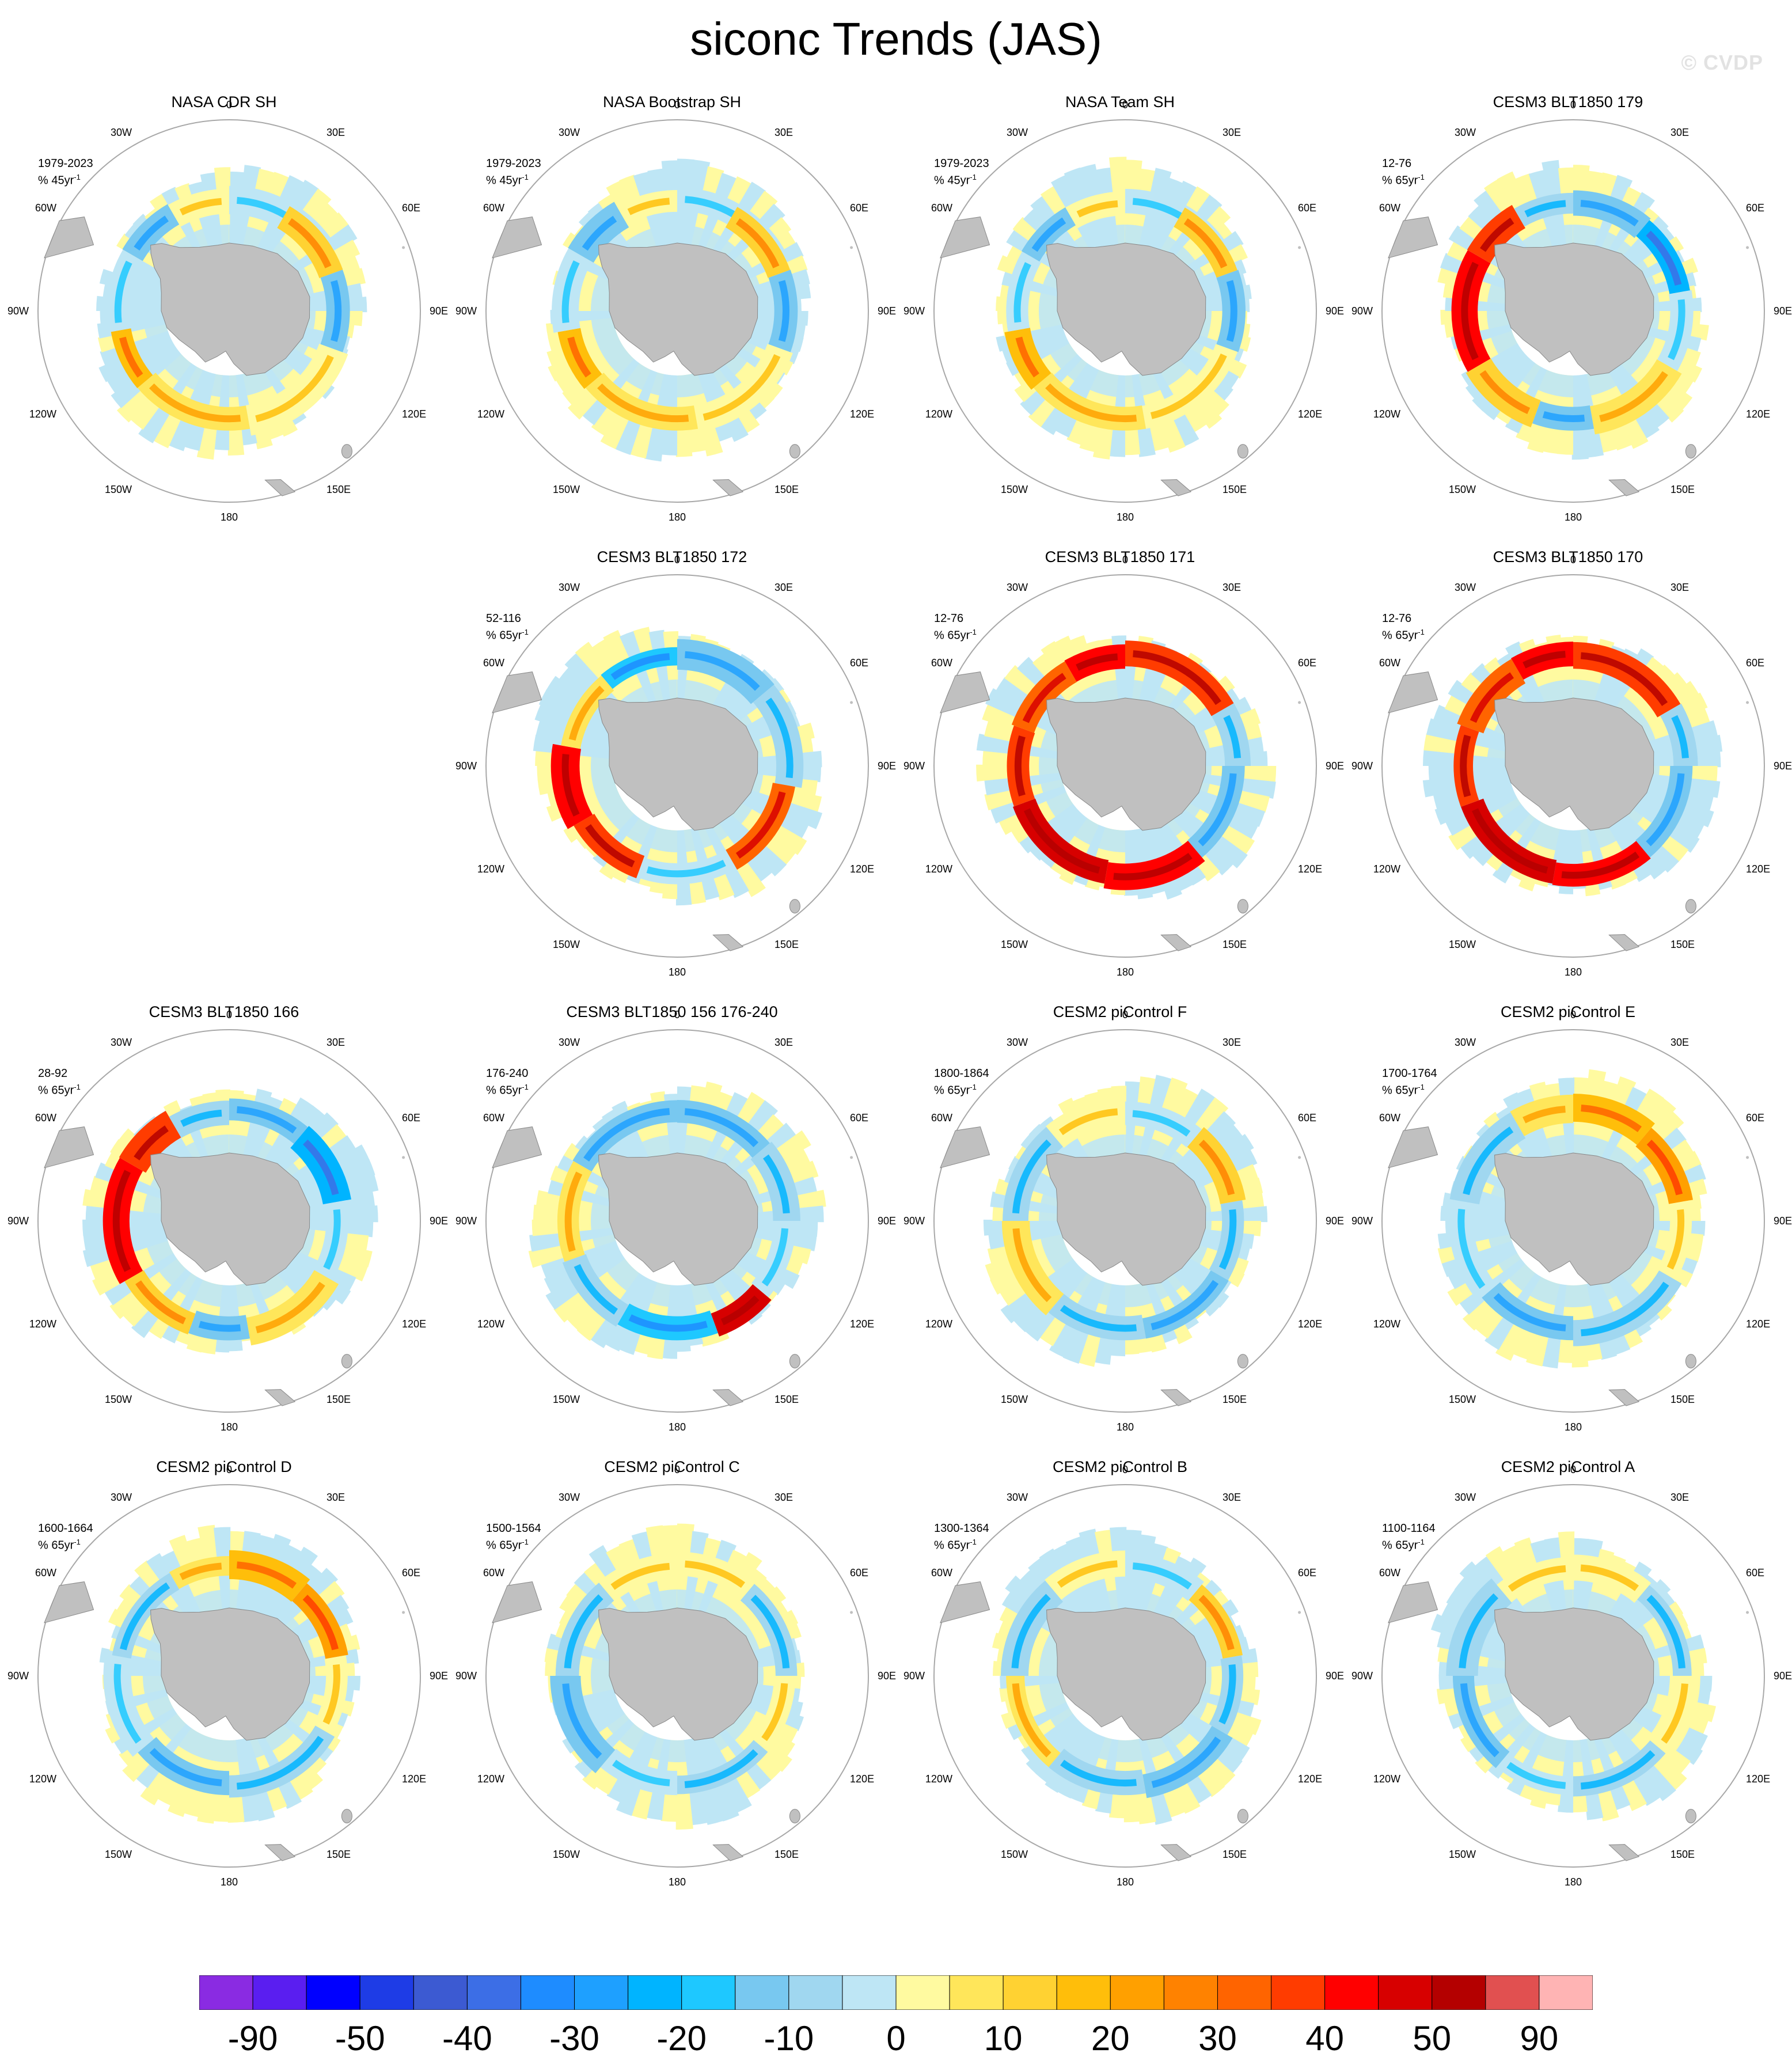 The height and width of the screenshot is (2064, 1792). I want to click on panel-title: CESM2 piControl B, so click(1120, 1466).